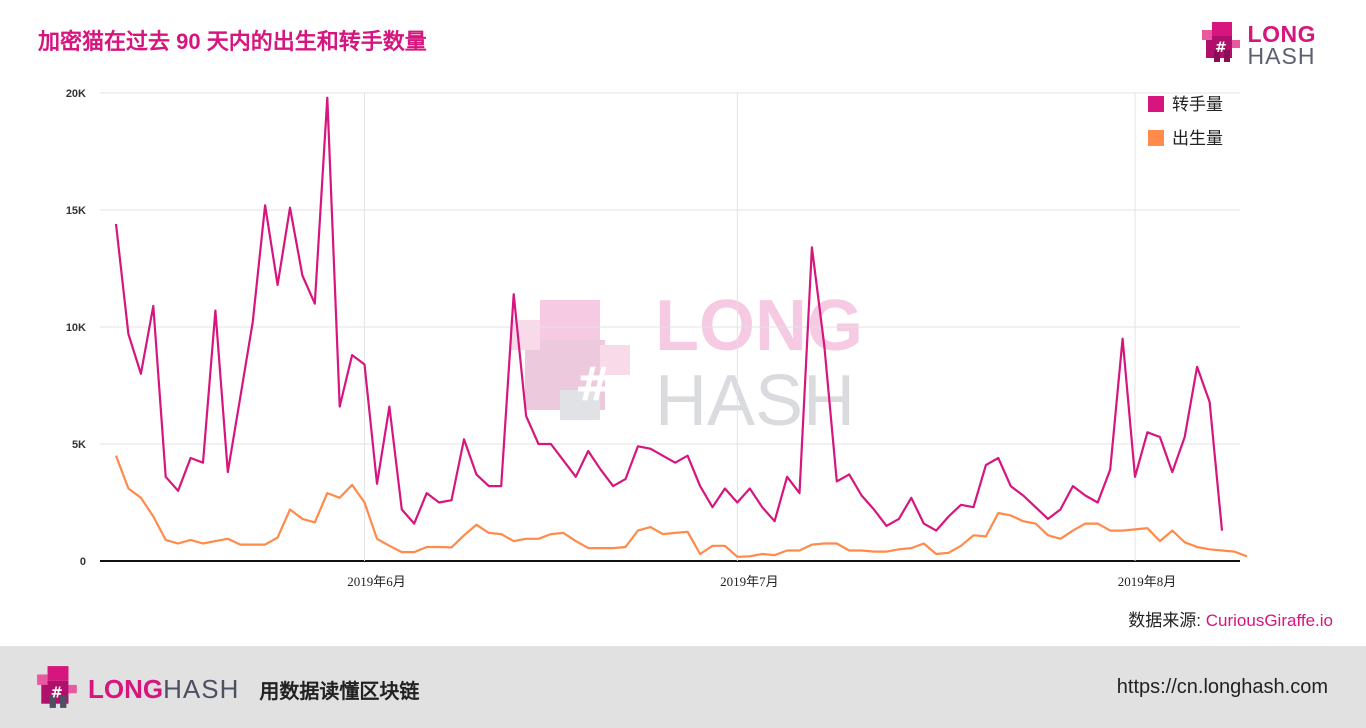 The image size is (1366, 728). I want to click on legend-label: 出生量, so click(1197, 139).